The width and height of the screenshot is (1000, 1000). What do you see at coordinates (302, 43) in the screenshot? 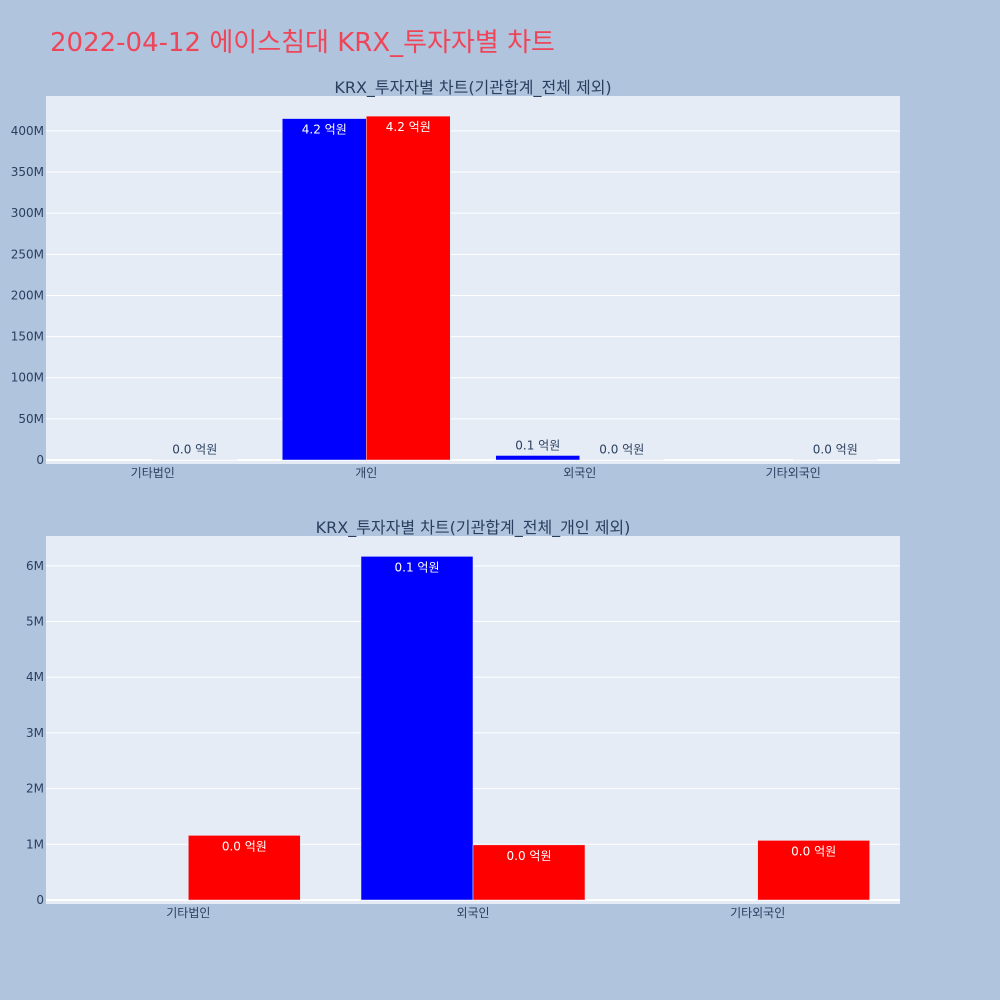
I see `page-title: 2022-04-12 에이스침대 KRX_투자자별 차트` at bounding box center [302, 43].